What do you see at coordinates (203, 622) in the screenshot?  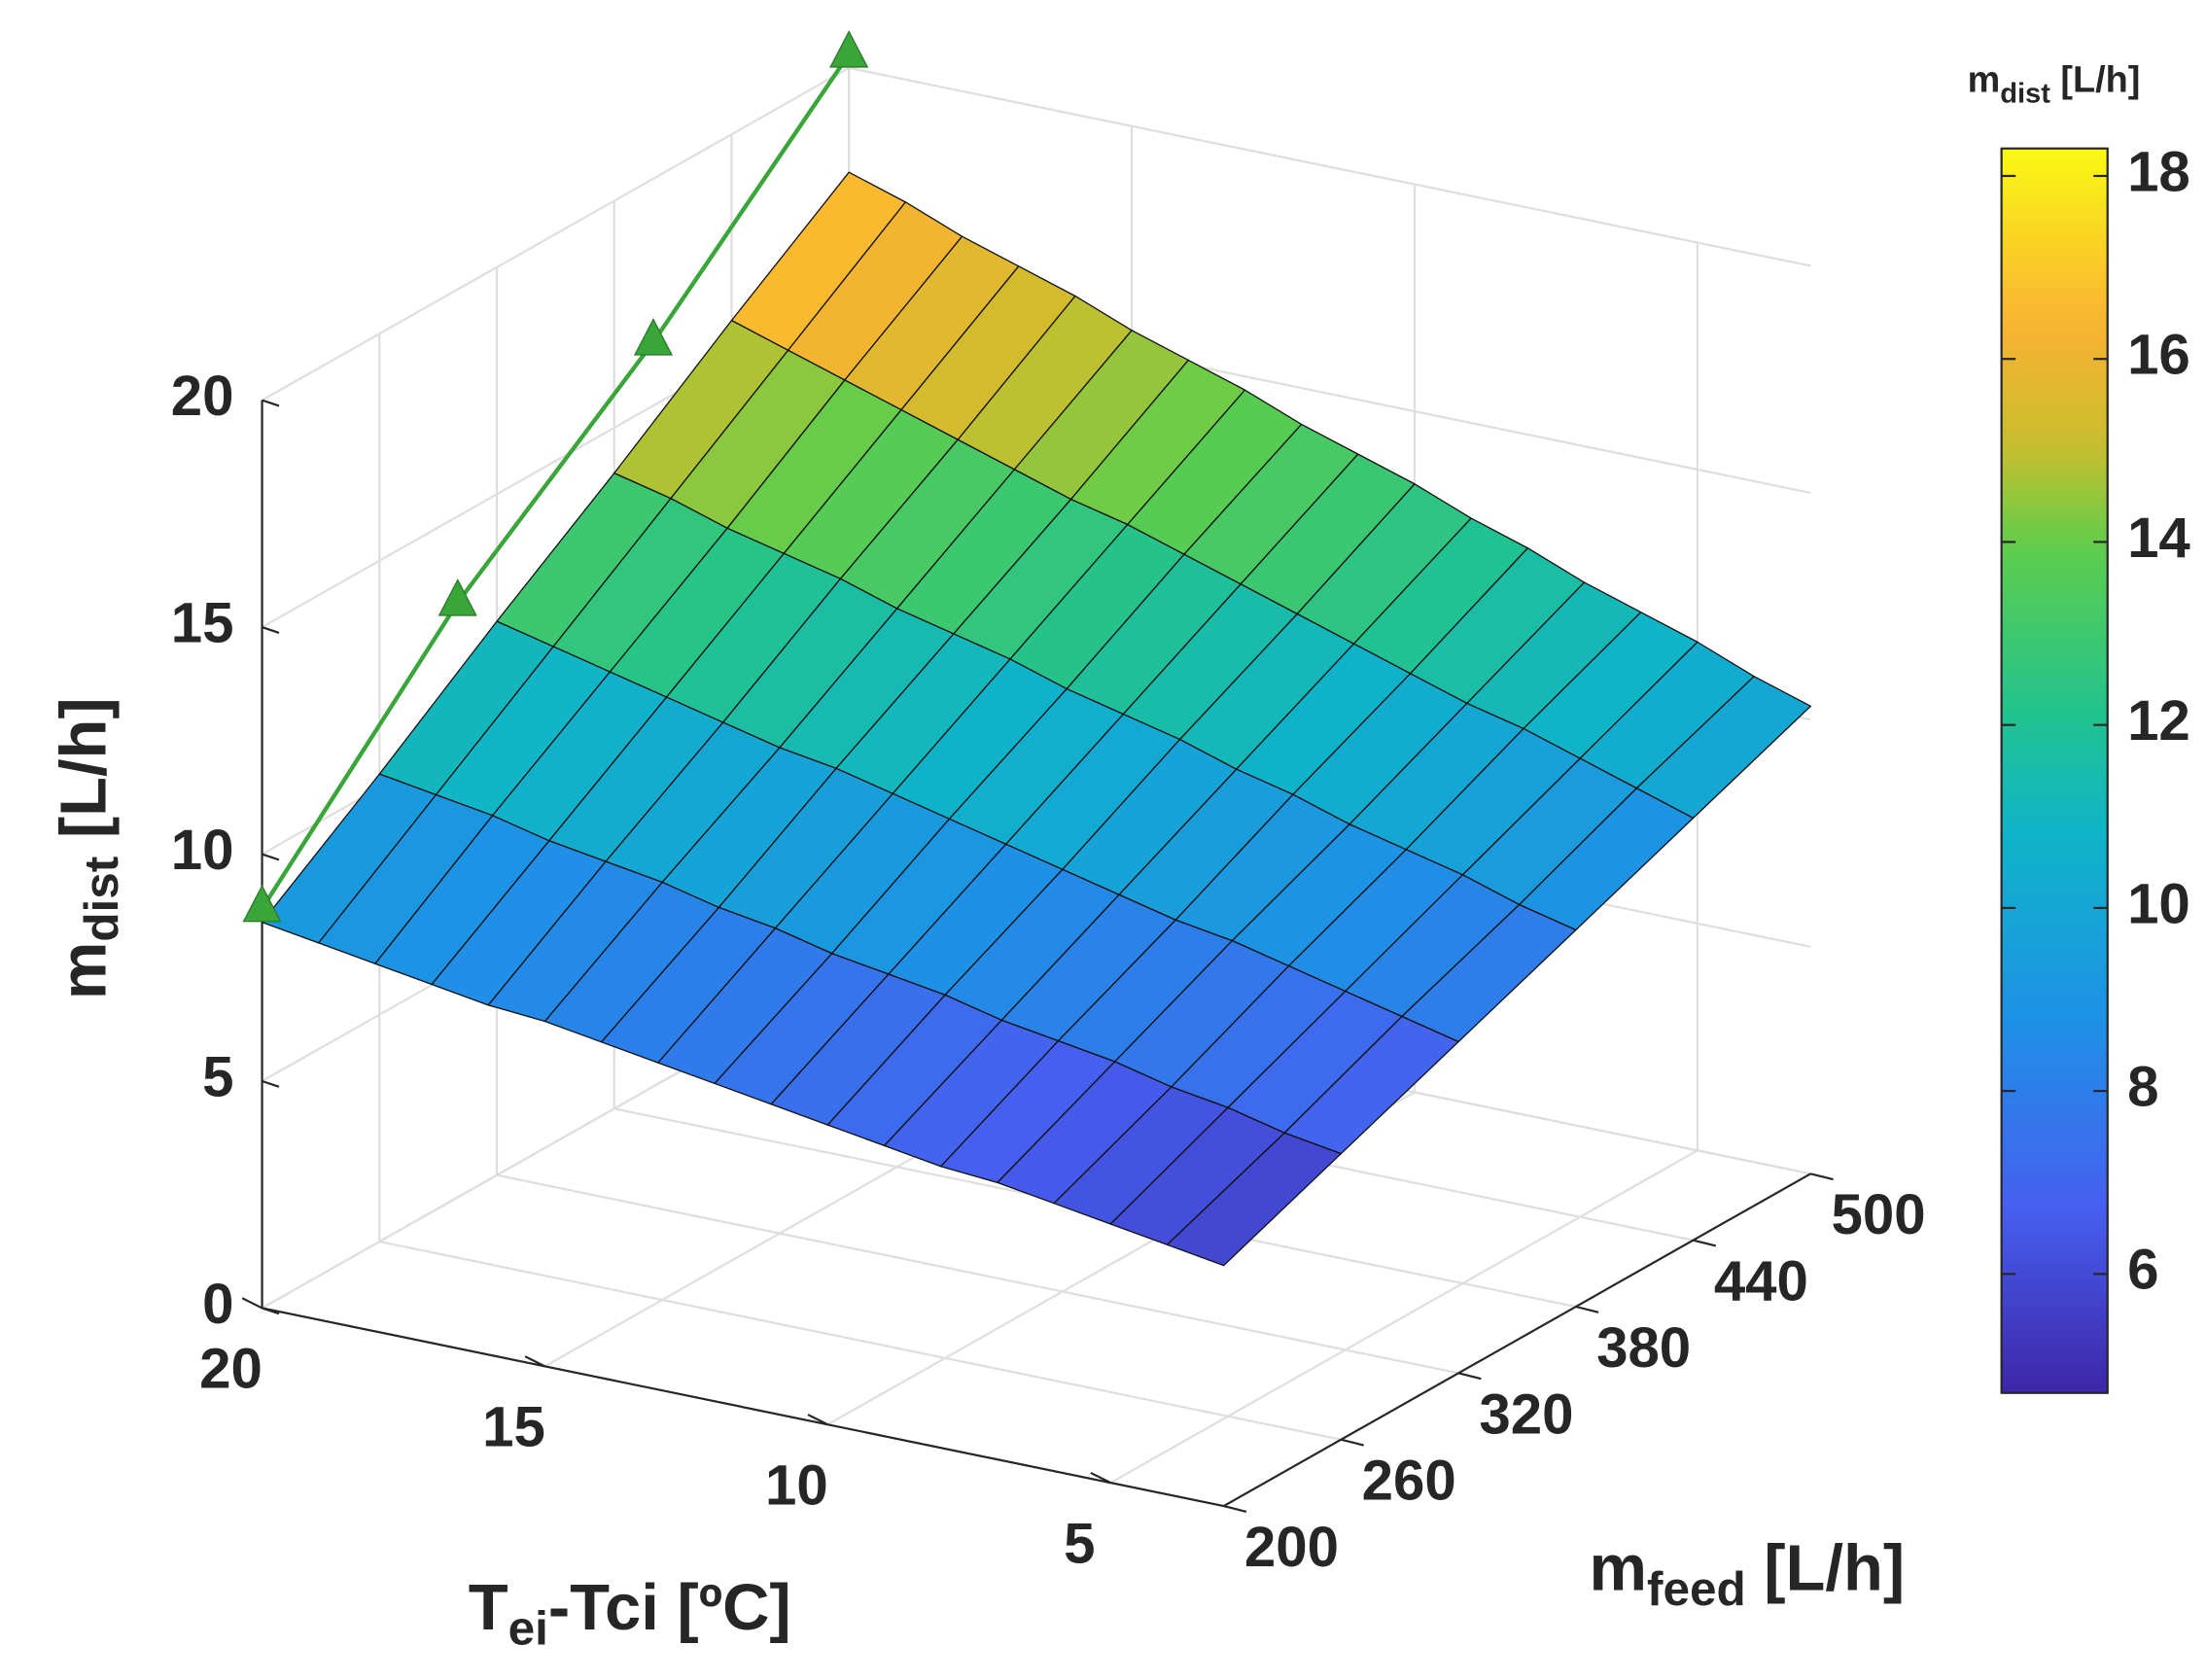 I see `z-tick-label: 15` at bounding box center [203, 622].